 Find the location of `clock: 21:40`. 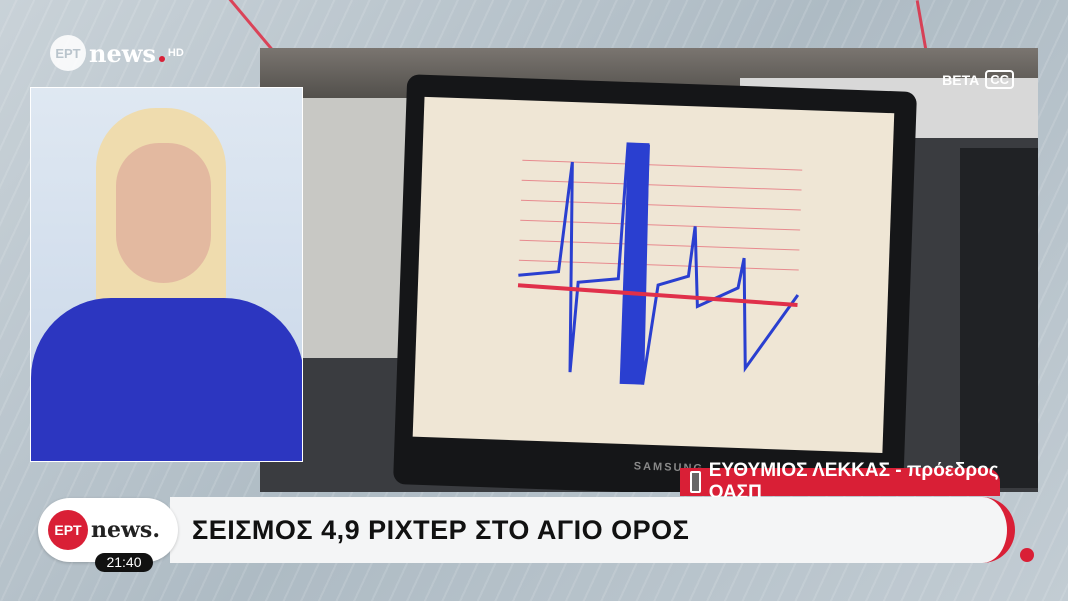

clock: 21:40 is located at coordinates (124, 562).